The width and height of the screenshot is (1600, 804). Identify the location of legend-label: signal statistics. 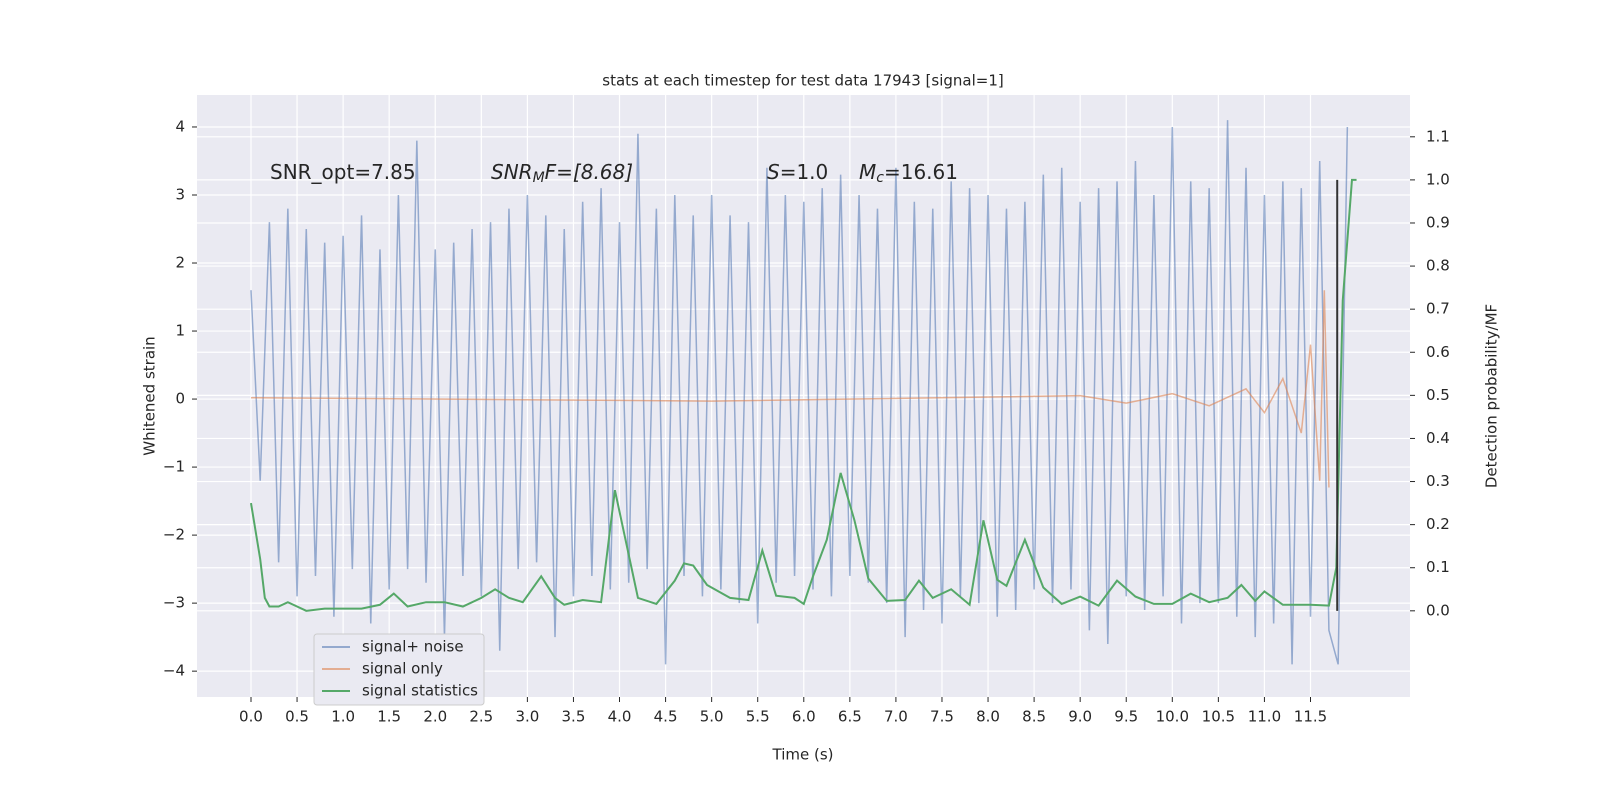
(420, 691).